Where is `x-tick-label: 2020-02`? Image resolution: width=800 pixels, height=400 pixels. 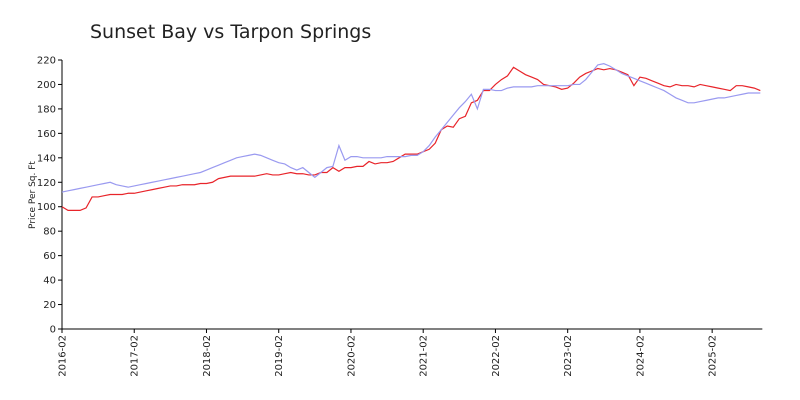
x-tick-label: 2020-02 is located at coordinates (351, 356).